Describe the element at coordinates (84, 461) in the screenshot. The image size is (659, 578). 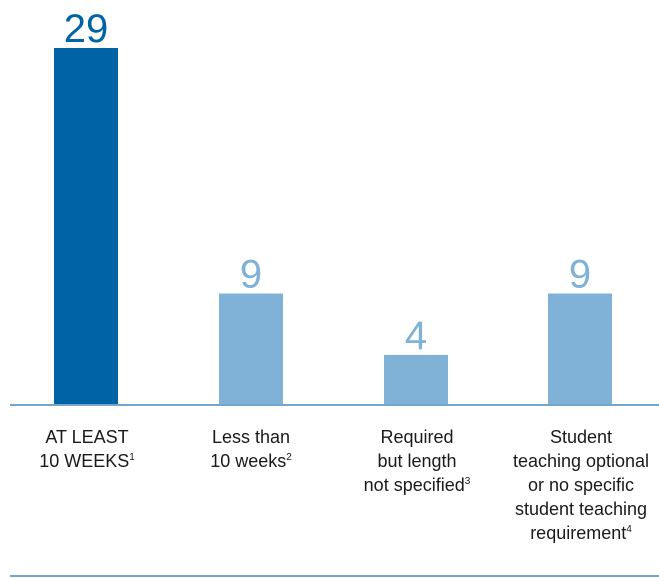
I see `category-label-line: 10 WEEKS` at that location.